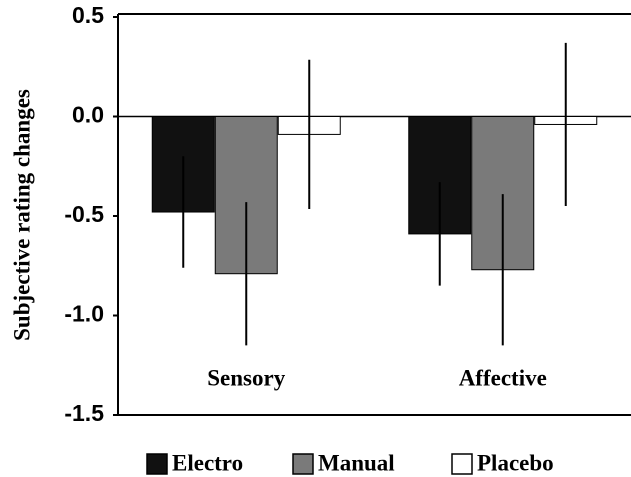 The image size is (631, 477). Describe the element at coordinates (84, 314) in the screenshot. I see `y-tick-label: -1.0` at that location.